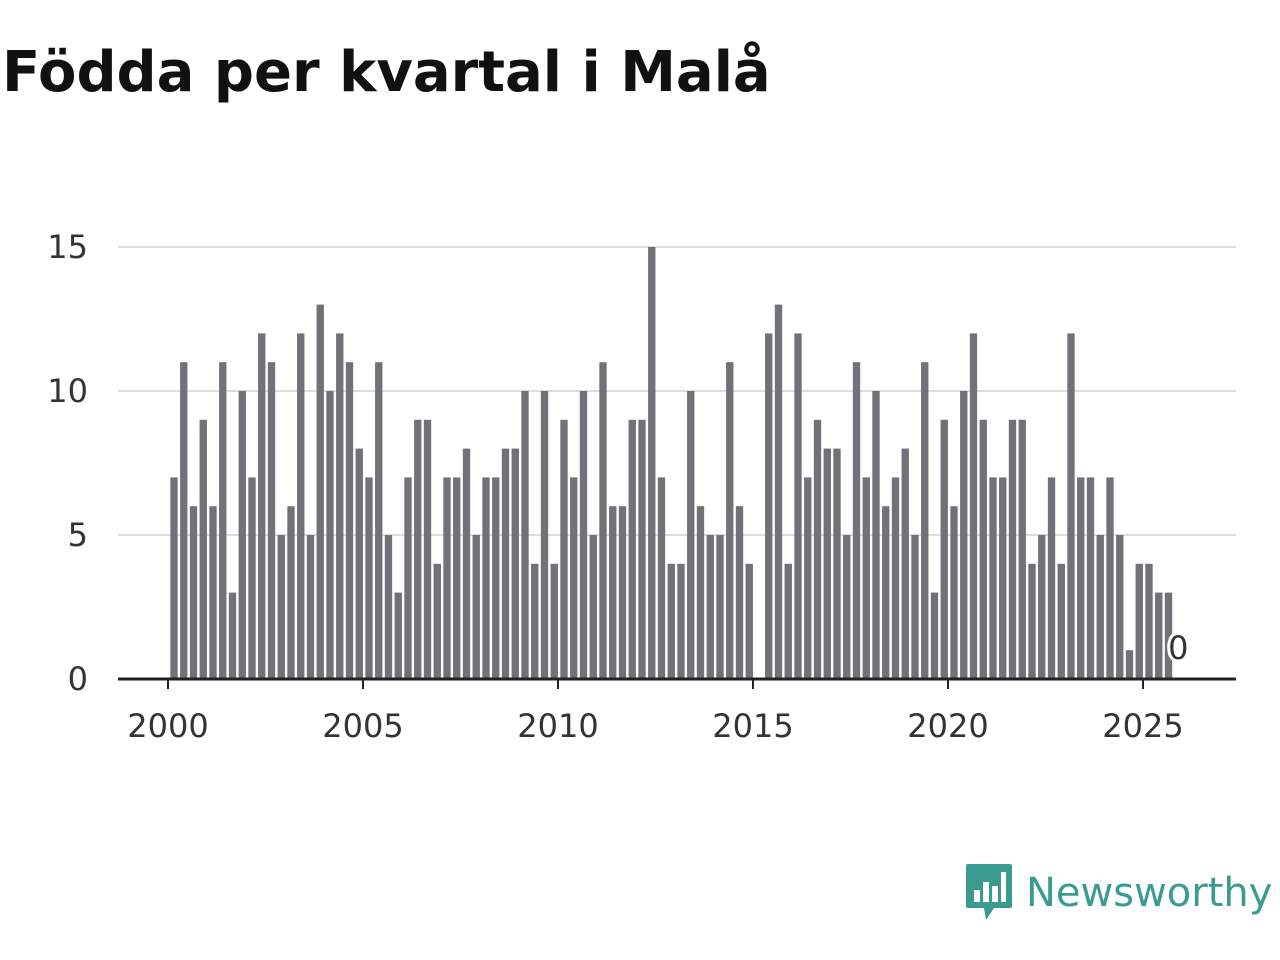  I want to click on x-axis: 2000 2005 2010 2015 2020 2025, so click(677, 711).